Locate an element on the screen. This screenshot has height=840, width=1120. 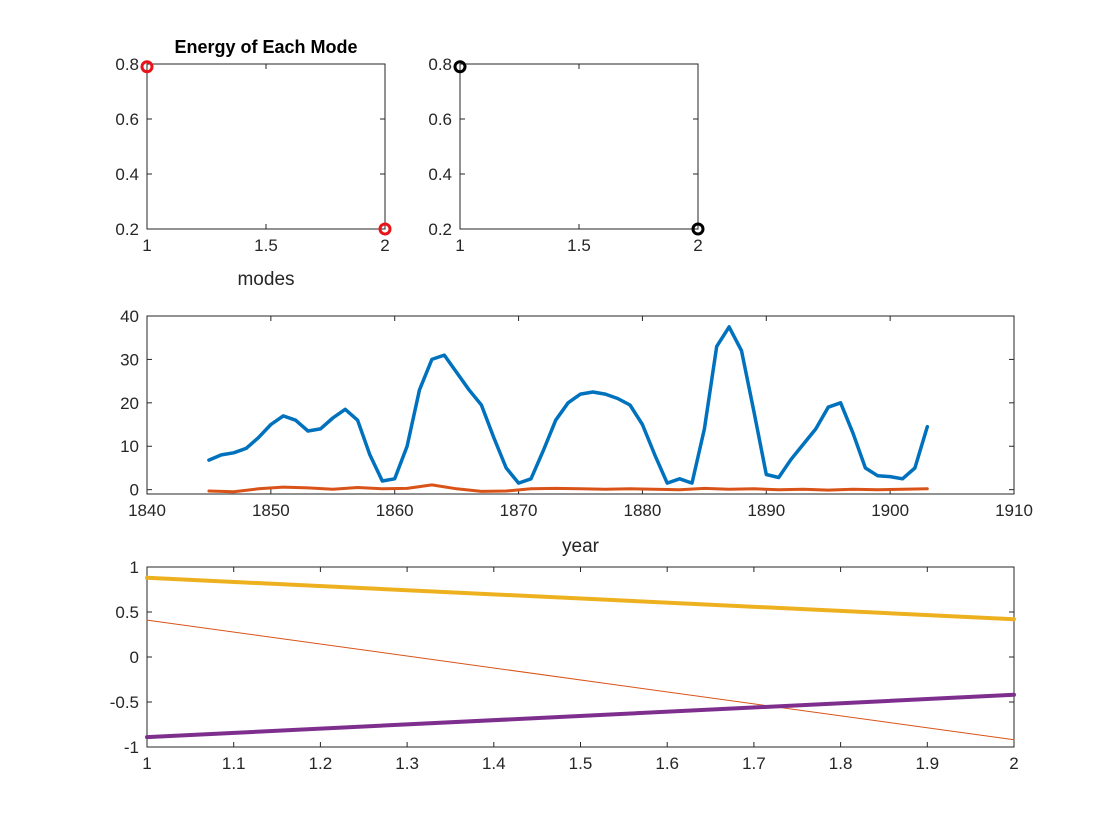
x-tick-label: 1860 is located at coordinates (395, 510).